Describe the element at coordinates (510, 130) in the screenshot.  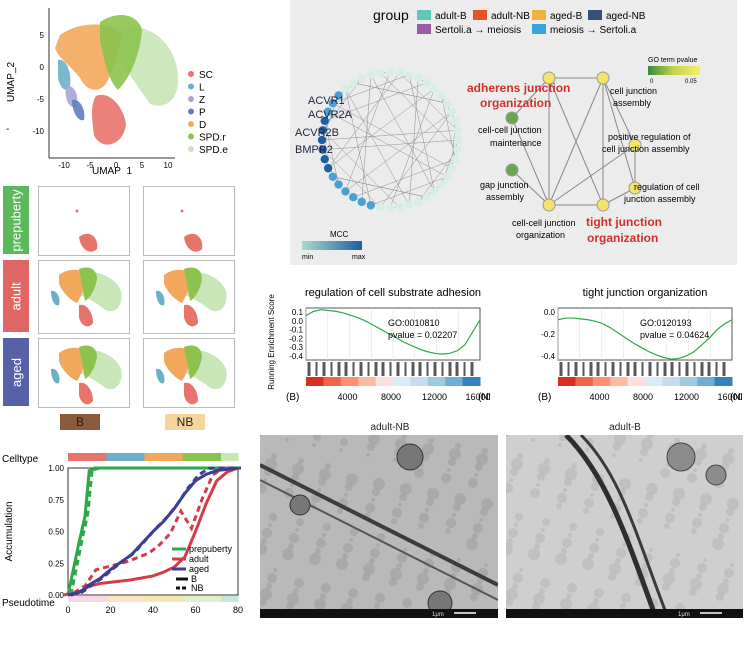
I see `go-term-label: cell-cell junction` at that location.